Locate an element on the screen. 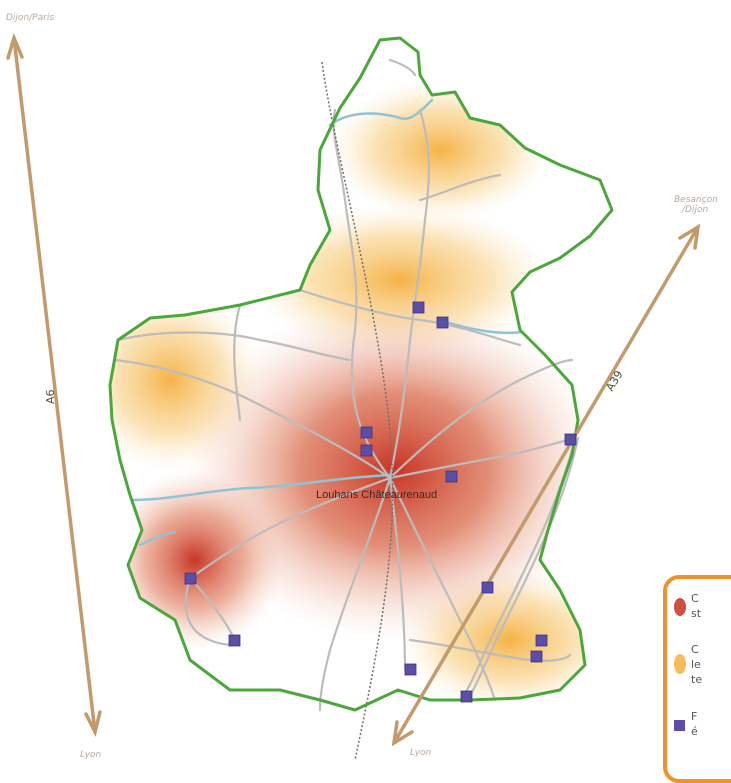  legend-hot-line2: st is located at coordinates (696, 613).